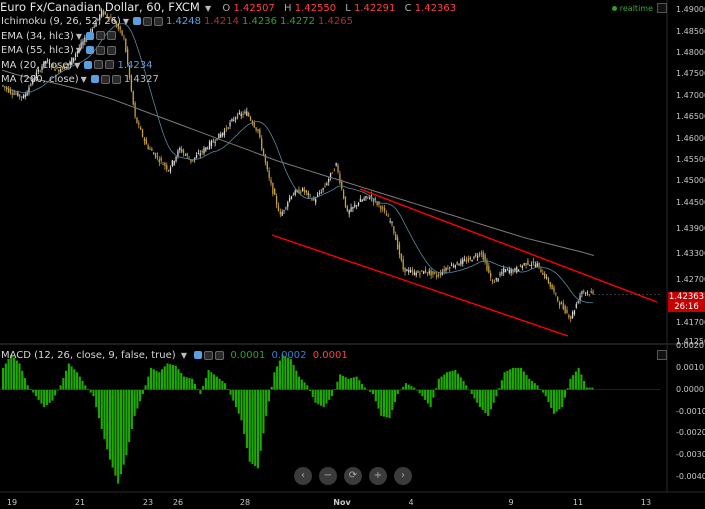 The height and width of the screenshot is (509, 705). What do you see at coordinates (254, 8) in the screenshot?
I see `ohlc-o-value: 1.42507` at bounding box center [254, 8].